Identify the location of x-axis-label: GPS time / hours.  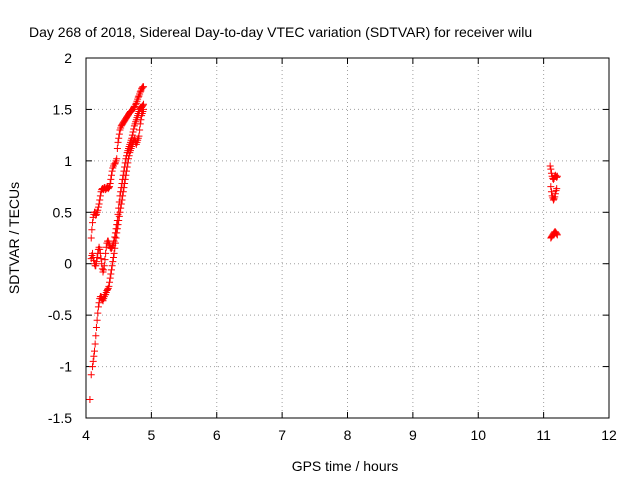
(345, 466).